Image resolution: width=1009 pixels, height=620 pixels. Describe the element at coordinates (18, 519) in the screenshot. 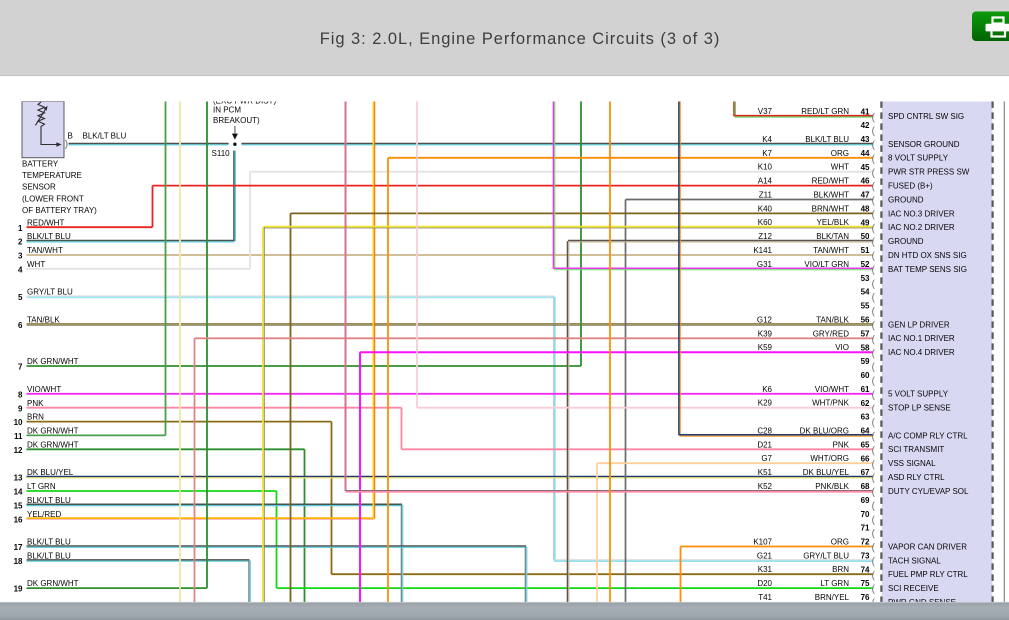

I see `svg-text: 16` at that location.